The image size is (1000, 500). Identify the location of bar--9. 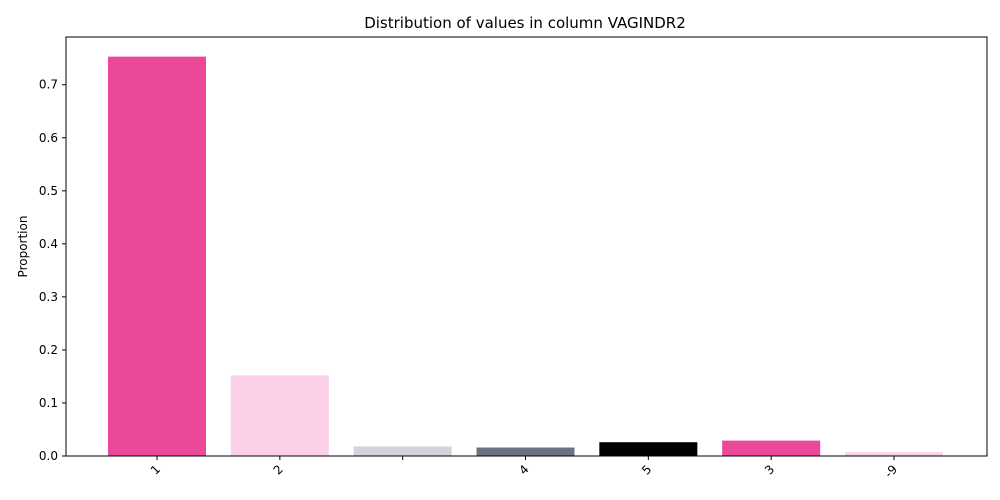
(894, 454).